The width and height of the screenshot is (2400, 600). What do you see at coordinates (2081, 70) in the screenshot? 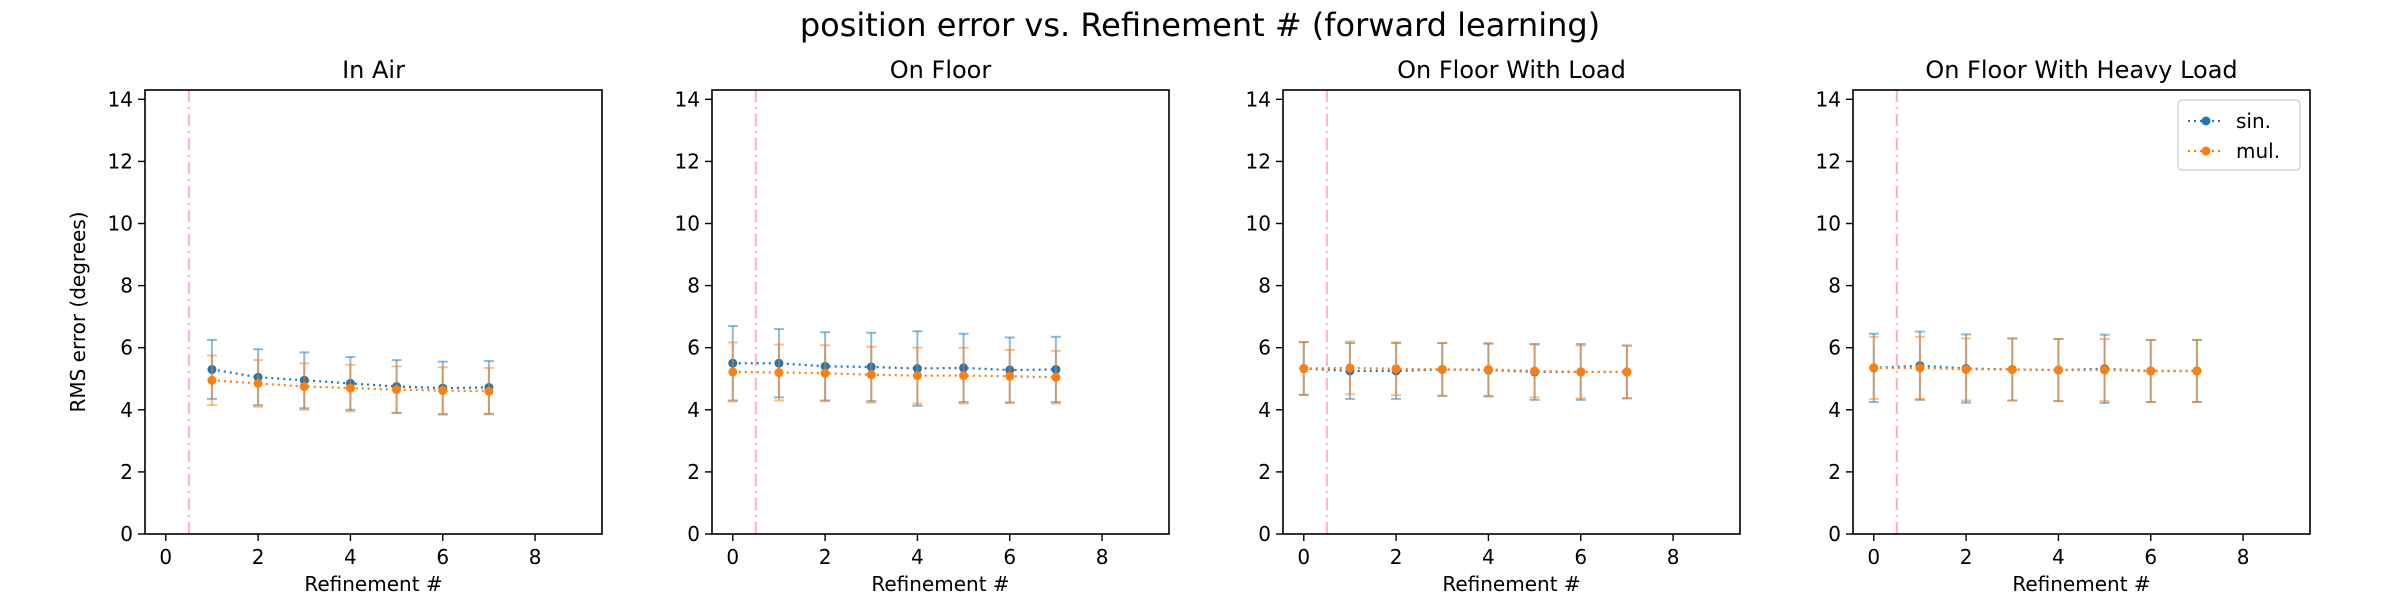
I see `panel-title: On Floor With Heavy Load` at bounding box center [2081, 70].